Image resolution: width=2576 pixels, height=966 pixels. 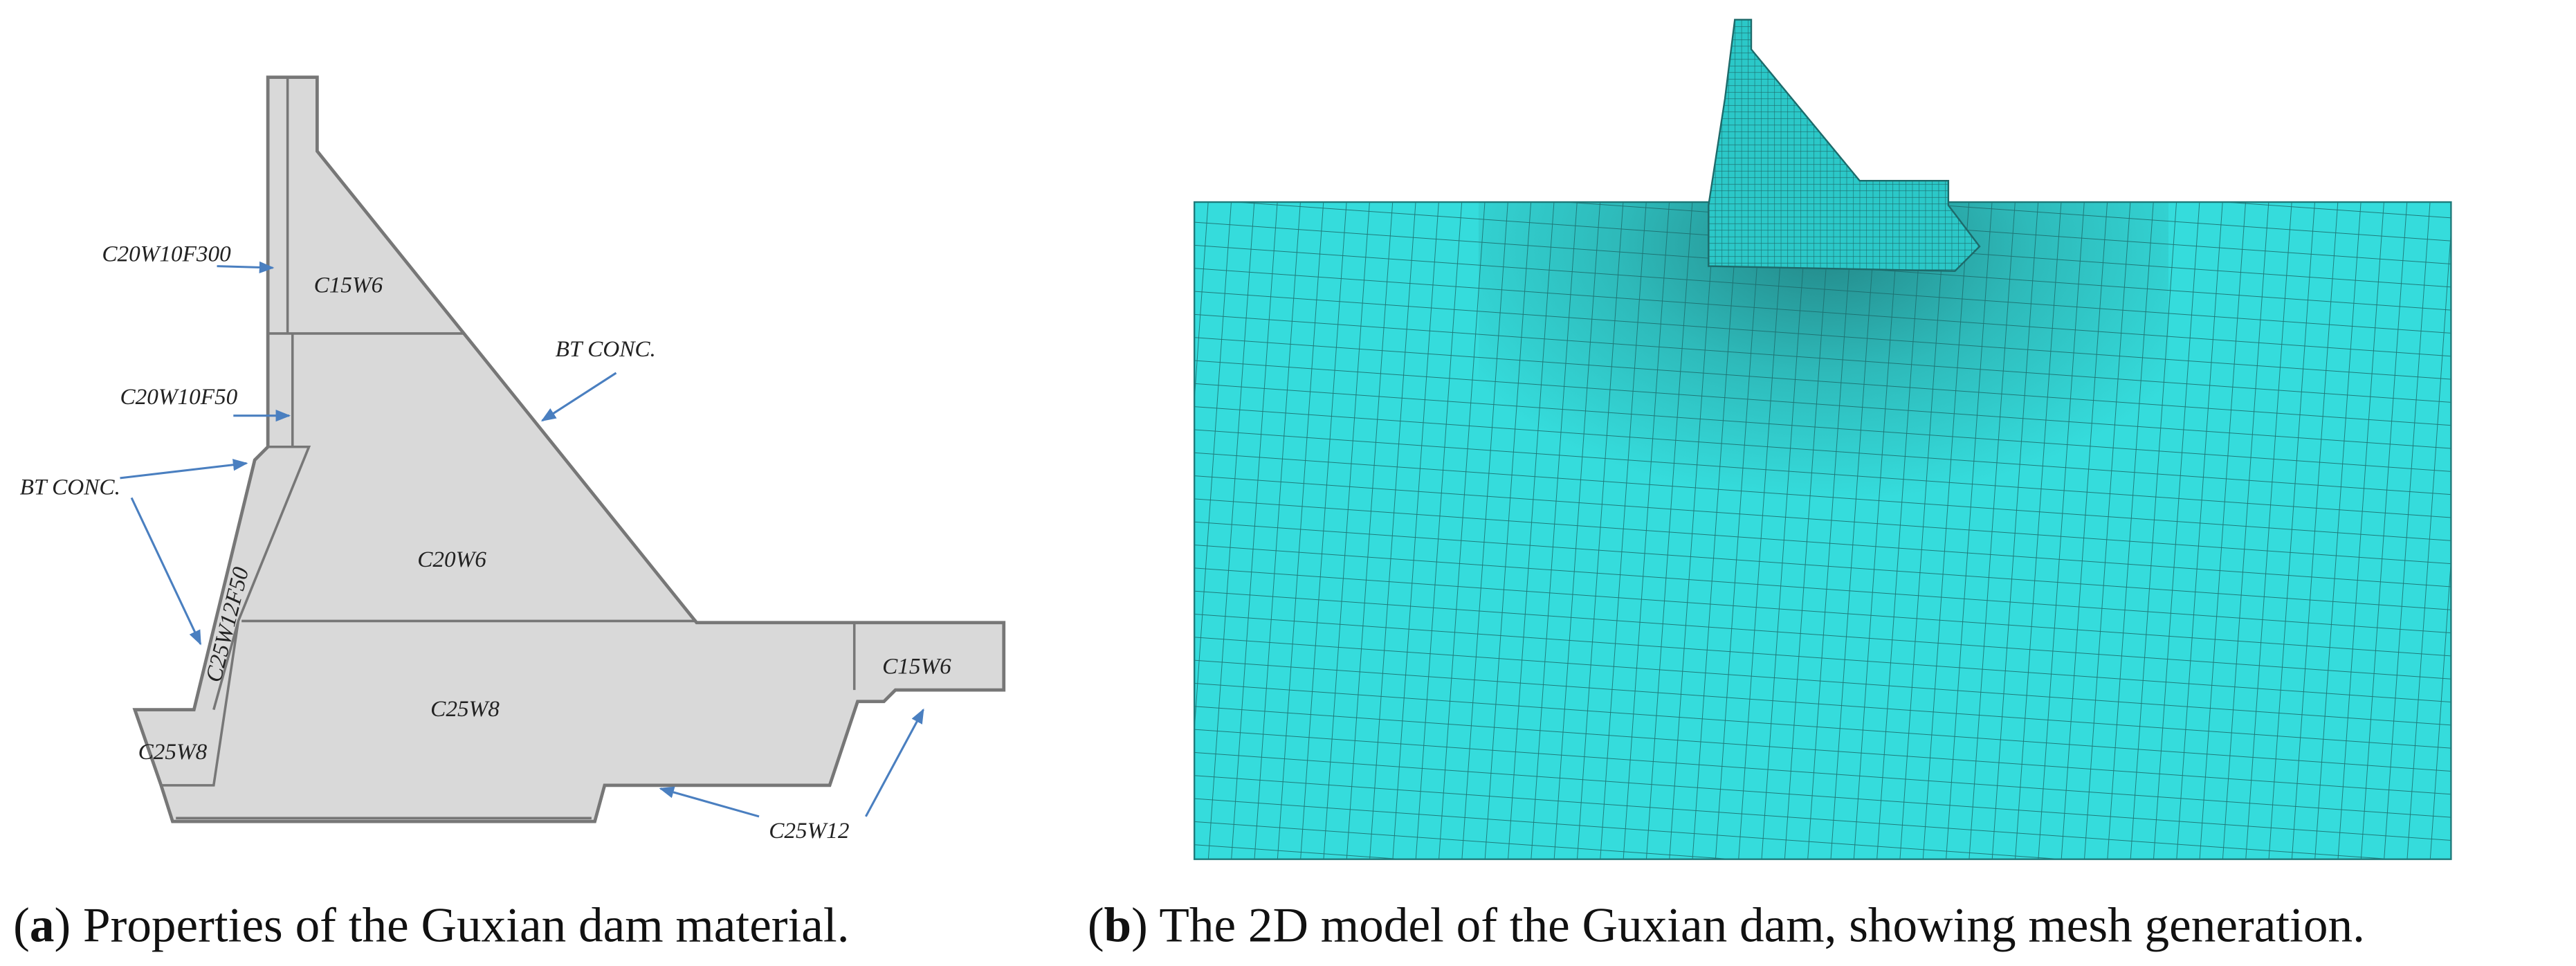 What do you see at coordinates (452, 925) in the screenshot?
I see `caption-text: ) Properties of the Guxian dam material.` at bounding box center [452, 925].